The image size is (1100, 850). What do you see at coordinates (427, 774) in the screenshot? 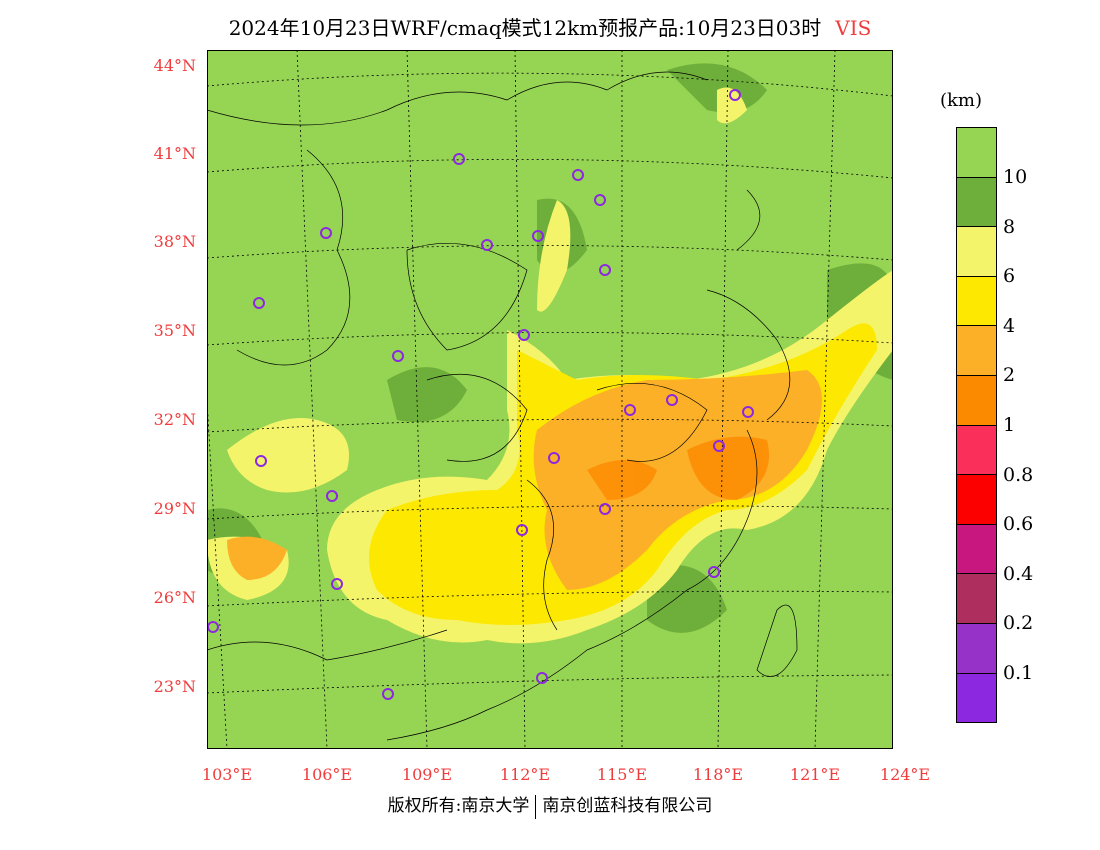
I see `lon-label: 109°E` at bounding box center [427, 774].